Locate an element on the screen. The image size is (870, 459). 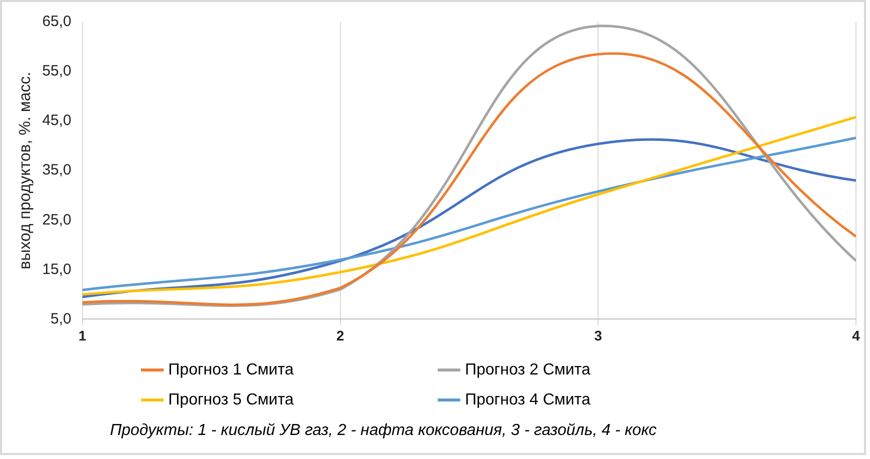
y-tick-label: 15,0 is located at coordinates (57, 269).